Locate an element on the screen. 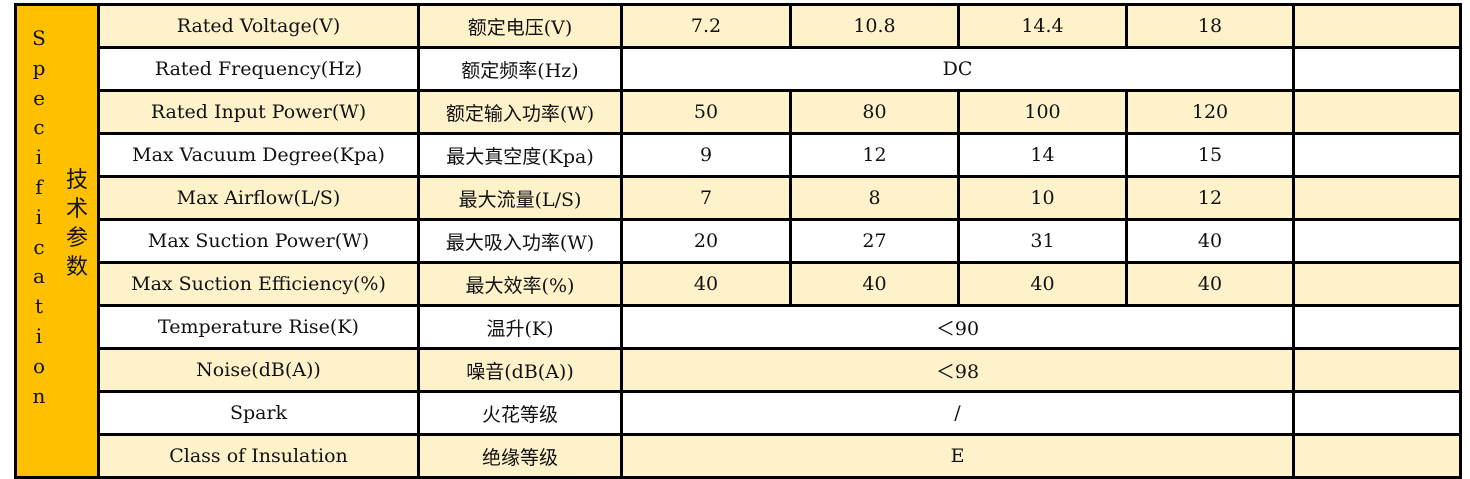 This screenshot has width=1470, height=479. value-cell: 14.4 is located at coordinates (1042, 26).